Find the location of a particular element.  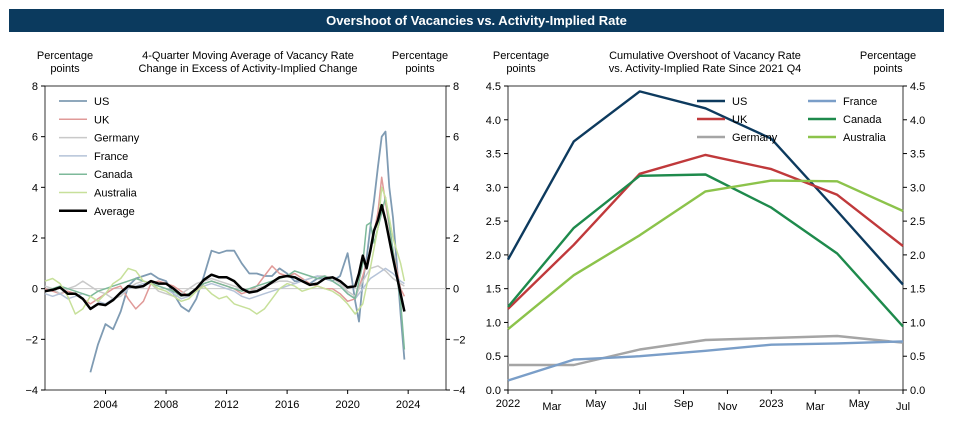

left-chart-ytick-label-left: −4 is located at coordinates (31, 391).